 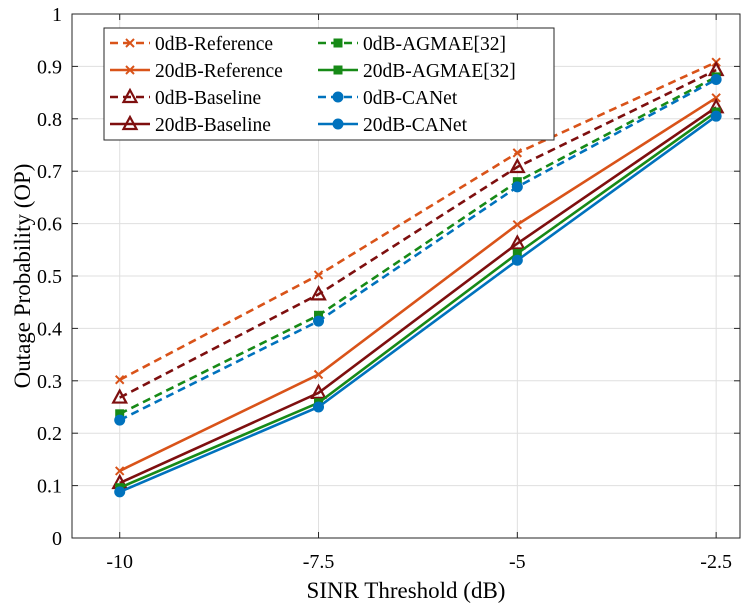 I want to click on legend-label: 0dB-Baseline, so click(x=208, y=98).